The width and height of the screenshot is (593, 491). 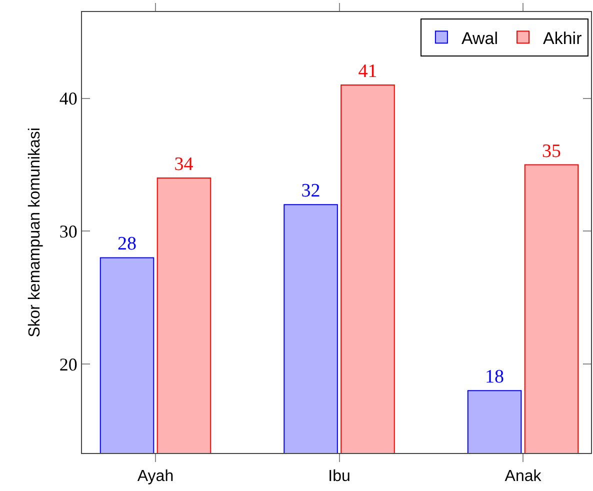 I want to click on legend-label: Akhir, so click(x=562, y=38).